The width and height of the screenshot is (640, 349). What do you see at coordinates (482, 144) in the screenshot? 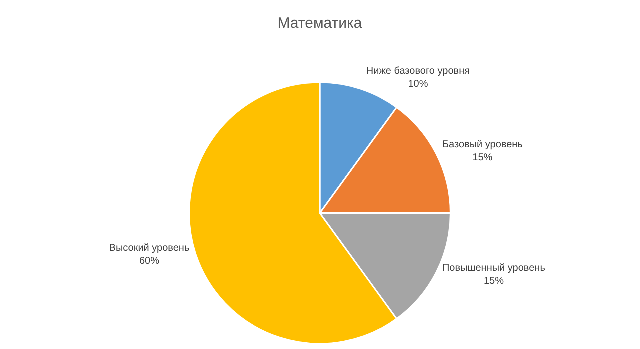
I see `slice-label: Базовый уровень` at bounding box center [482, 144].